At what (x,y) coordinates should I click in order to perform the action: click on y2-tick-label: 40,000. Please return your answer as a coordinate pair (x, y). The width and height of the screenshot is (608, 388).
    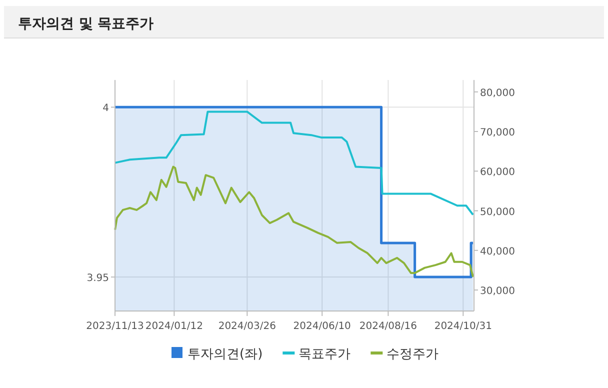
    Looking at the image, I should click on (497, 252).